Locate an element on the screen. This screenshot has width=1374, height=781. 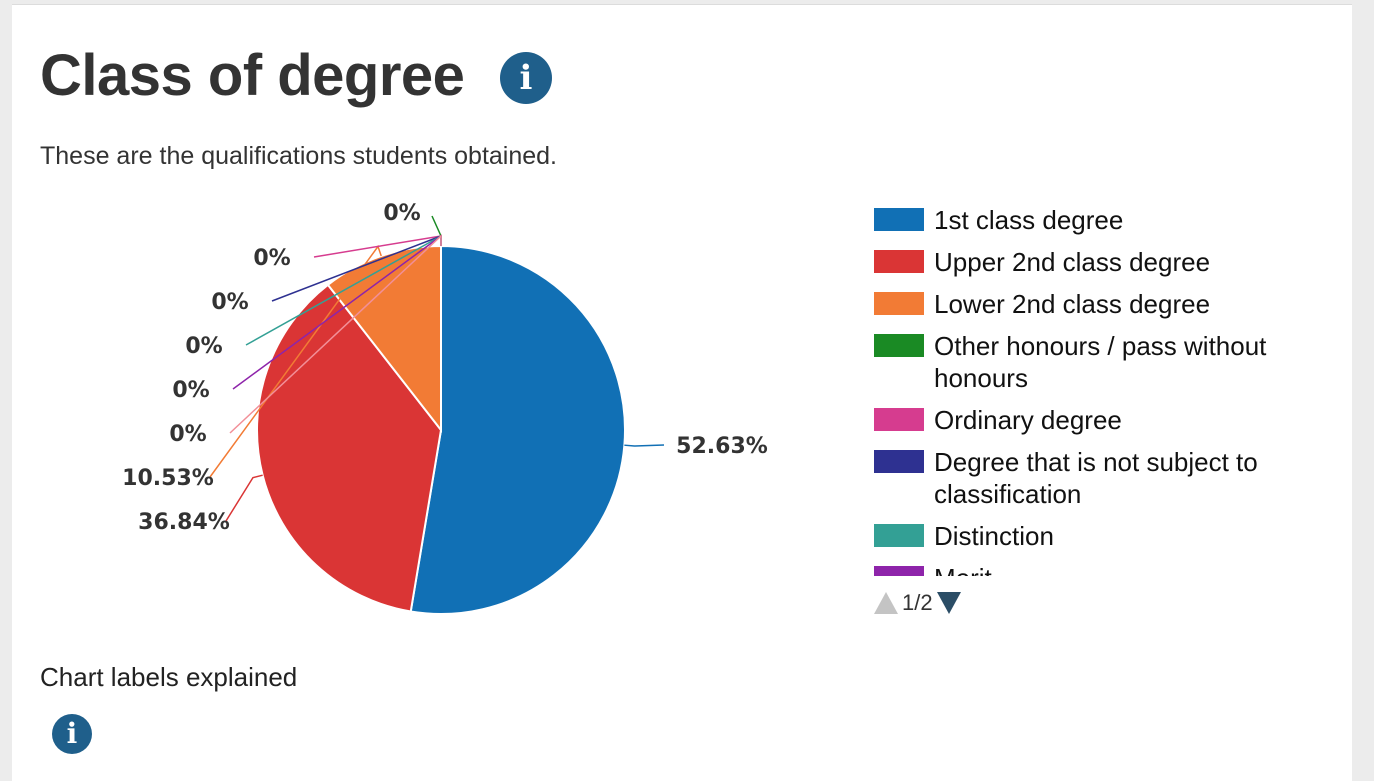
legend-item: Merit is located at coordinates (1099, 569).